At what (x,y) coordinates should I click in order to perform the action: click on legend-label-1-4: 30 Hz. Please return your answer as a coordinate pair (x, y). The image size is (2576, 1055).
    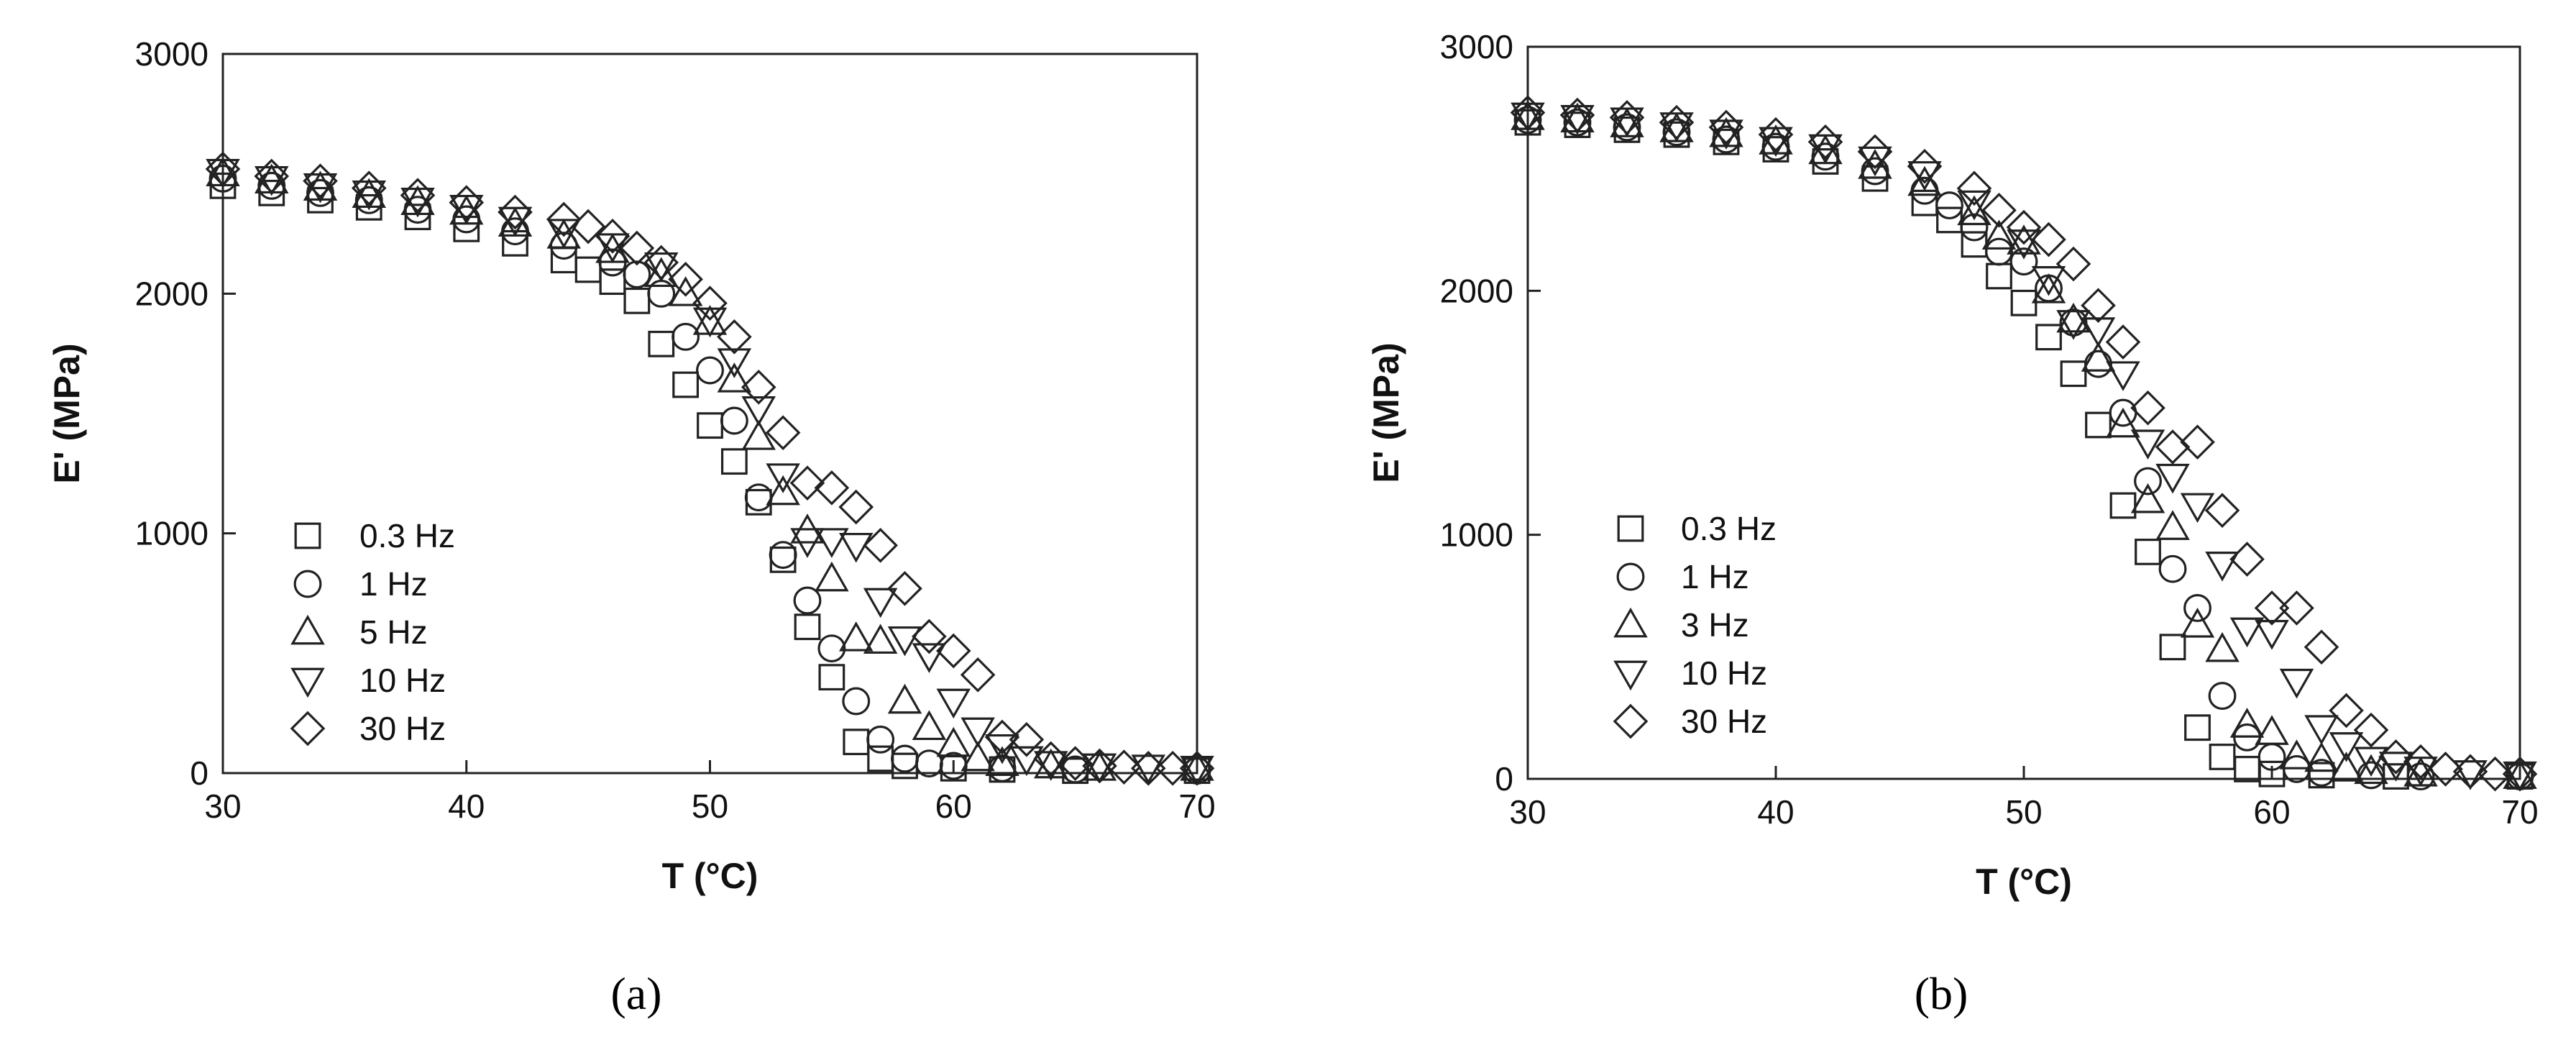
    Looking at the image, I should click on (1724, 722).